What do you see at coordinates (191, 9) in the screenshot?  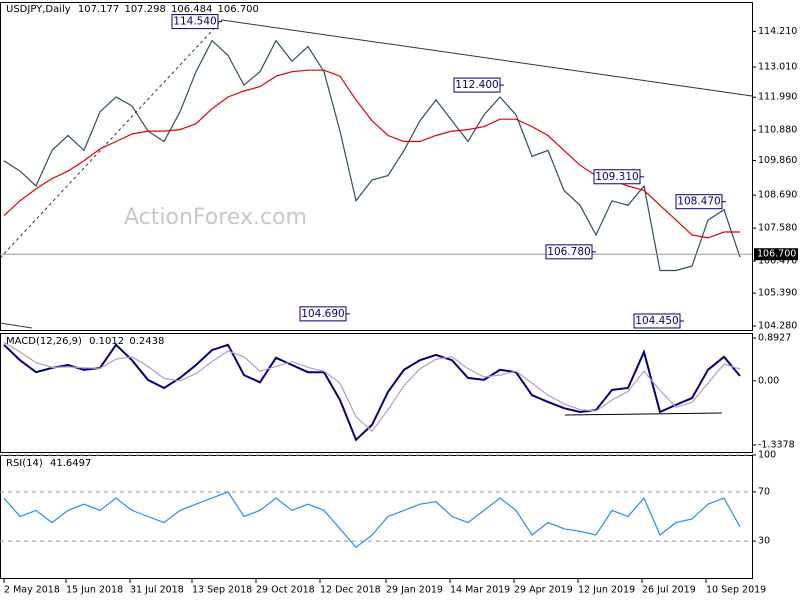 I see `low: 106.484` at bounding box center [191, 9].